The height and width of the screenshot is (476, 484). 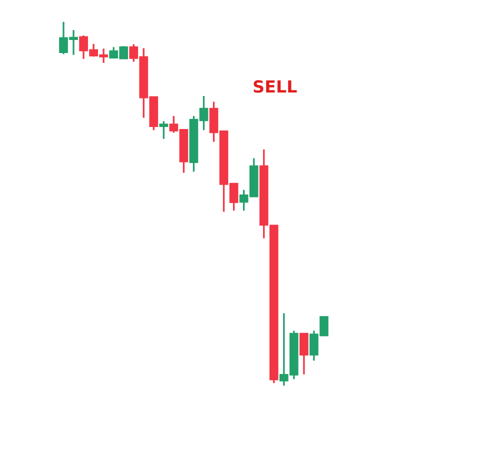 I want to click on annotation: SELL, so click(x=275, y=86).